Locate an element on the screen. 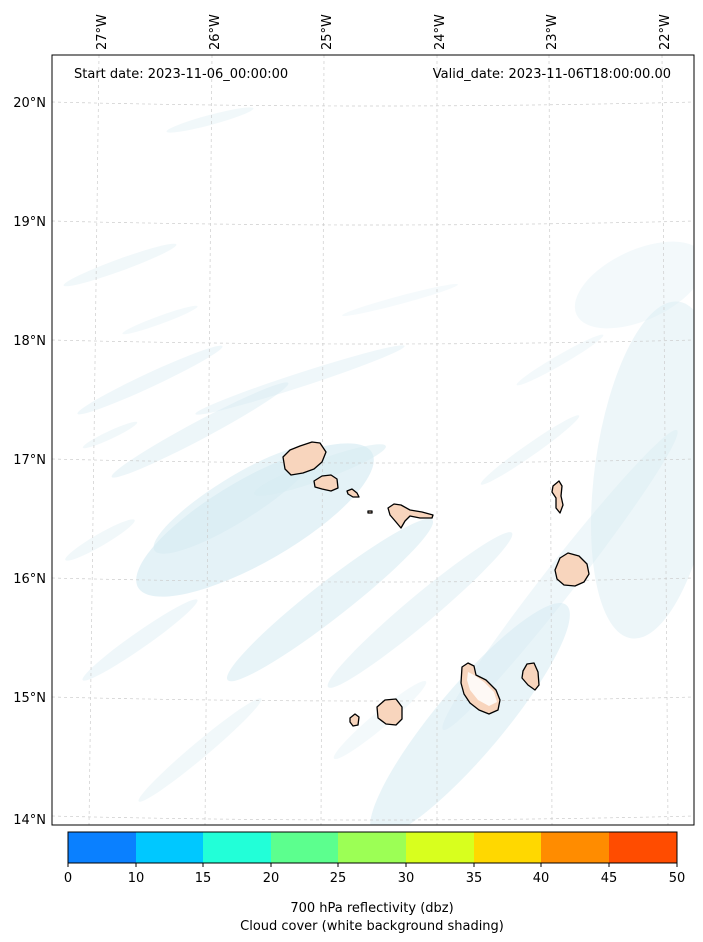 This screenshot has width=703, height=942. colorbar-tick: 40 is located at coordinates (541, 878).